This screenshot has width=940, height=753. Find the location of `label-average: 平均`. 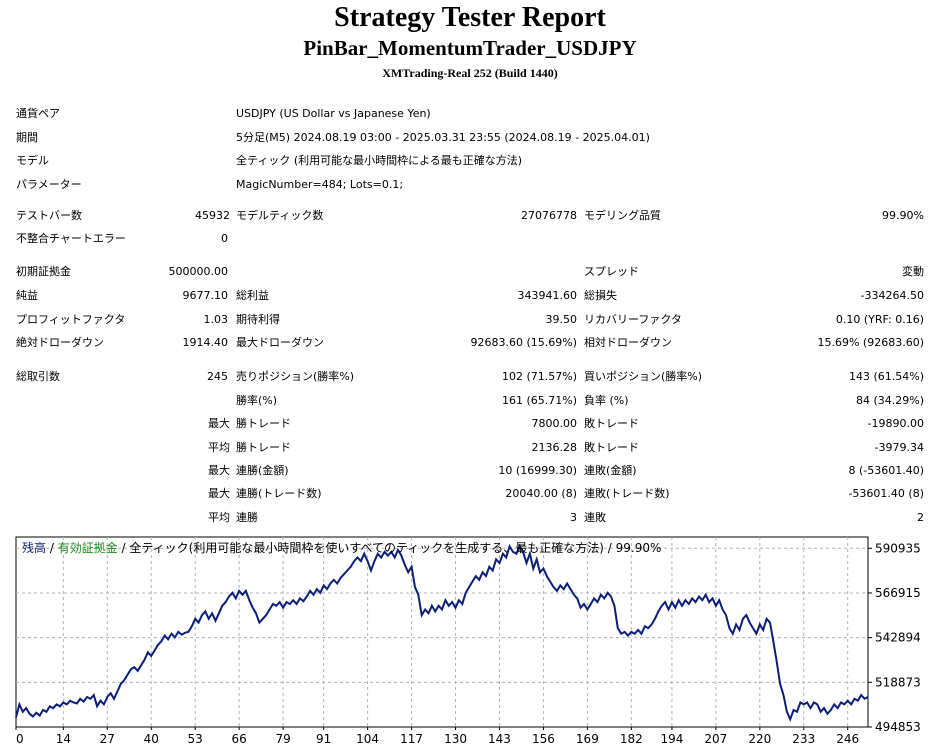

label-average: 平均 is located at coordinates (219, 447).